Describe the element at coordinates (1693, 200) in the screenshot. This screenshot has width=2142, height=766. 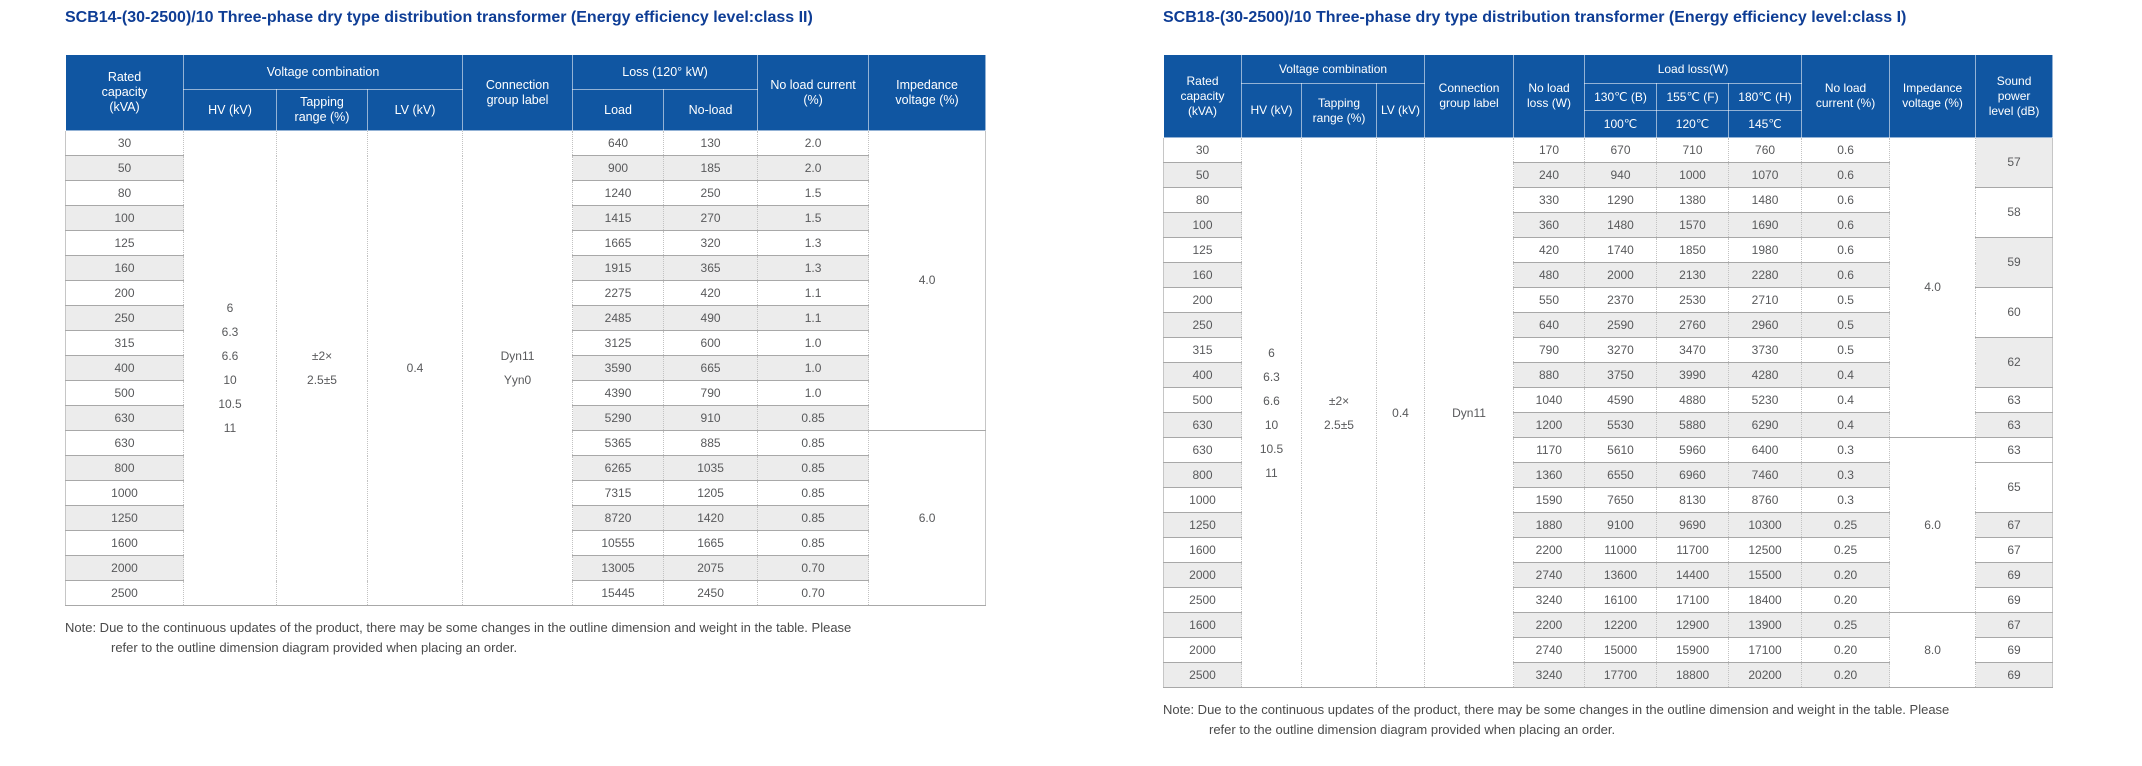
I see `cell-load-loss-155c: 1380` at that location.